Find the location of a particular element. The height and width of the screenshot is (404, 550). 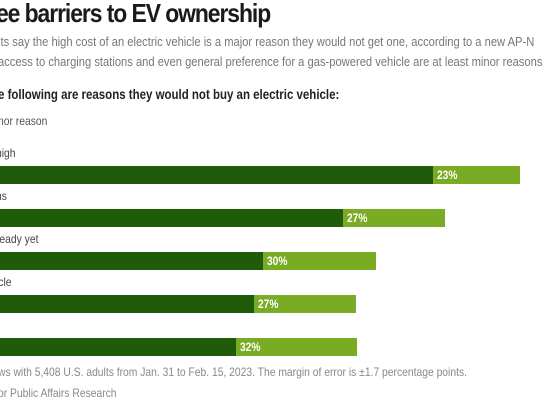

legend-minor-reason: nor reason is located at coordinates (24, 121).